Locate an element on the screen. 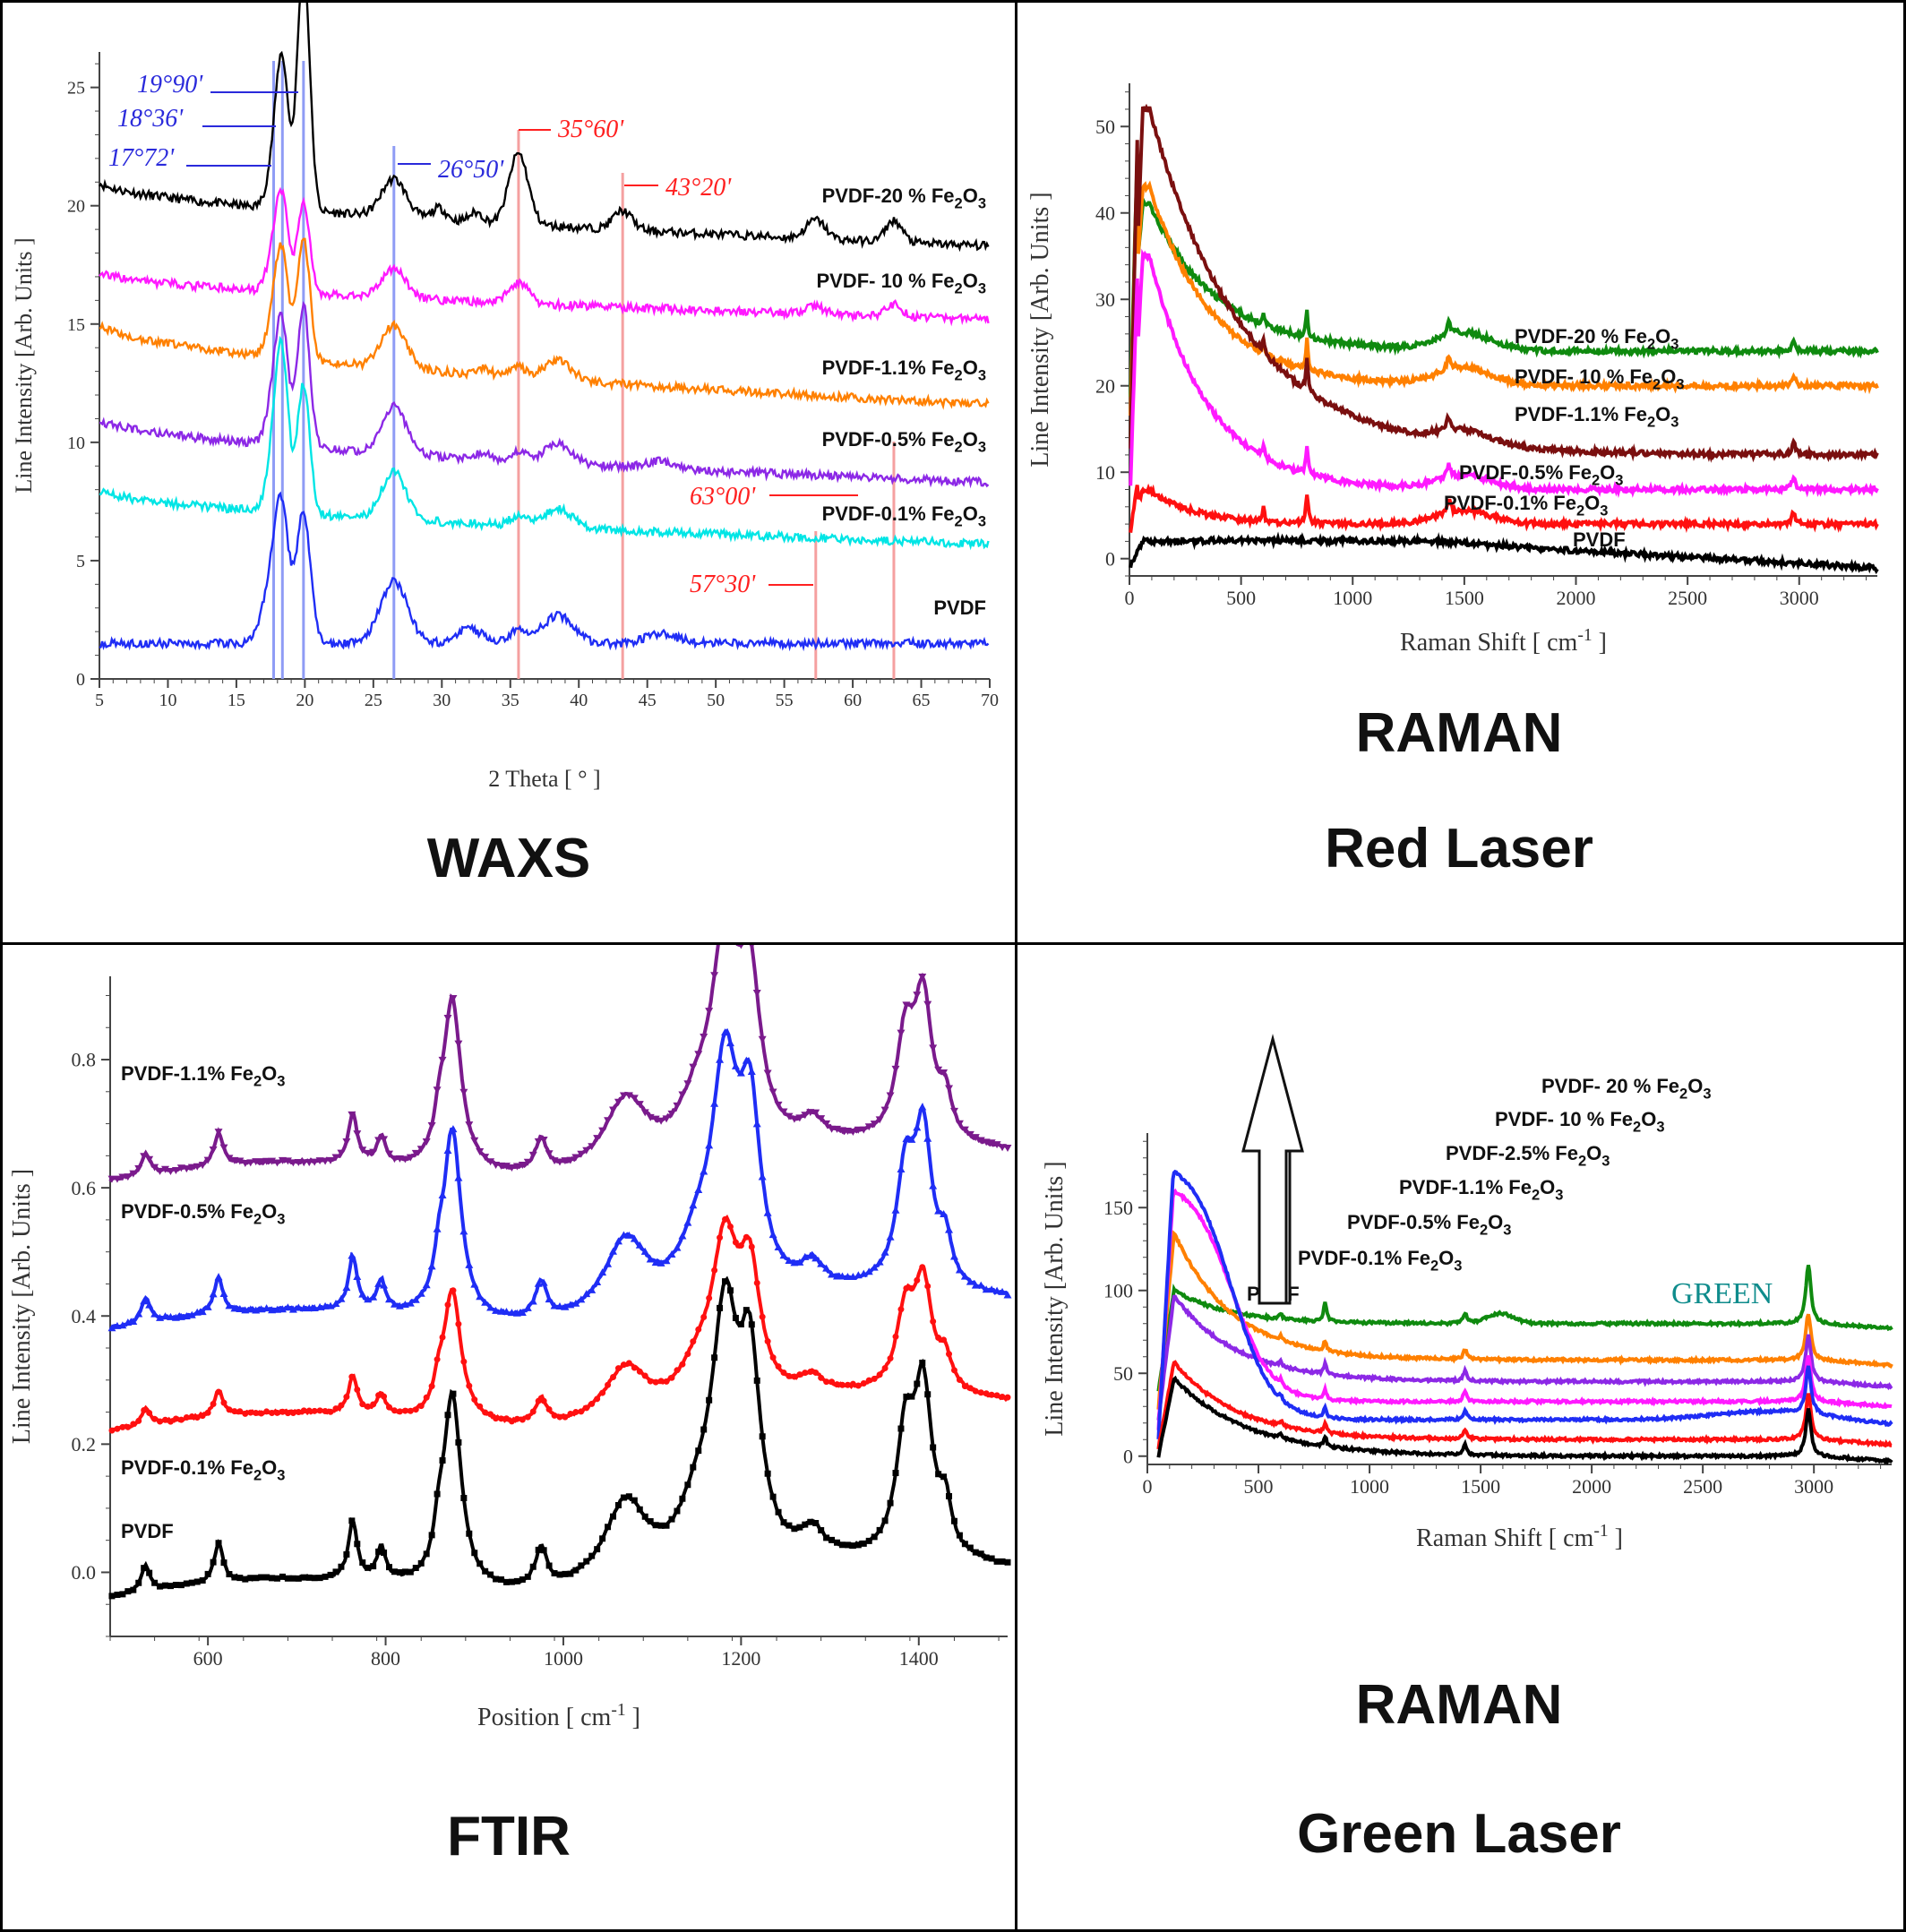 The height and width of the screenshot is (1932, 1906). x-tick-label: 600 is located at coordinates (208, 1658).